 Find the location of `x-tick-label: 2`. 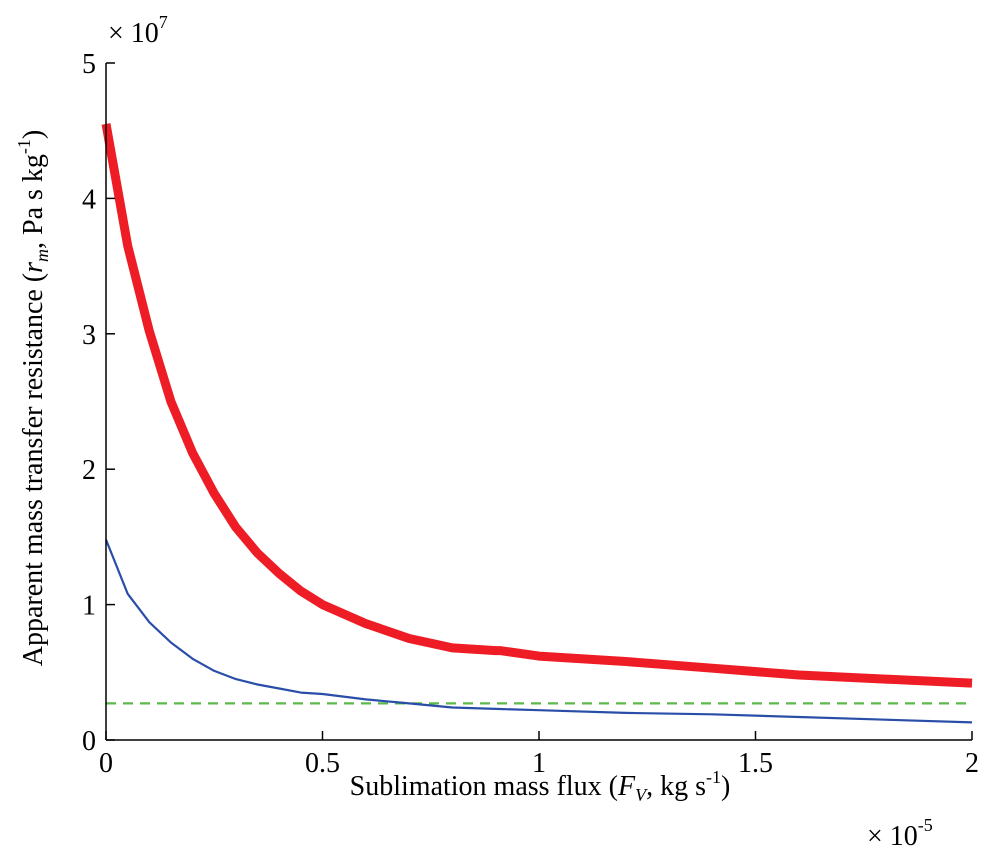

x-tick-label: 2 is located at coordinates (972, 763).